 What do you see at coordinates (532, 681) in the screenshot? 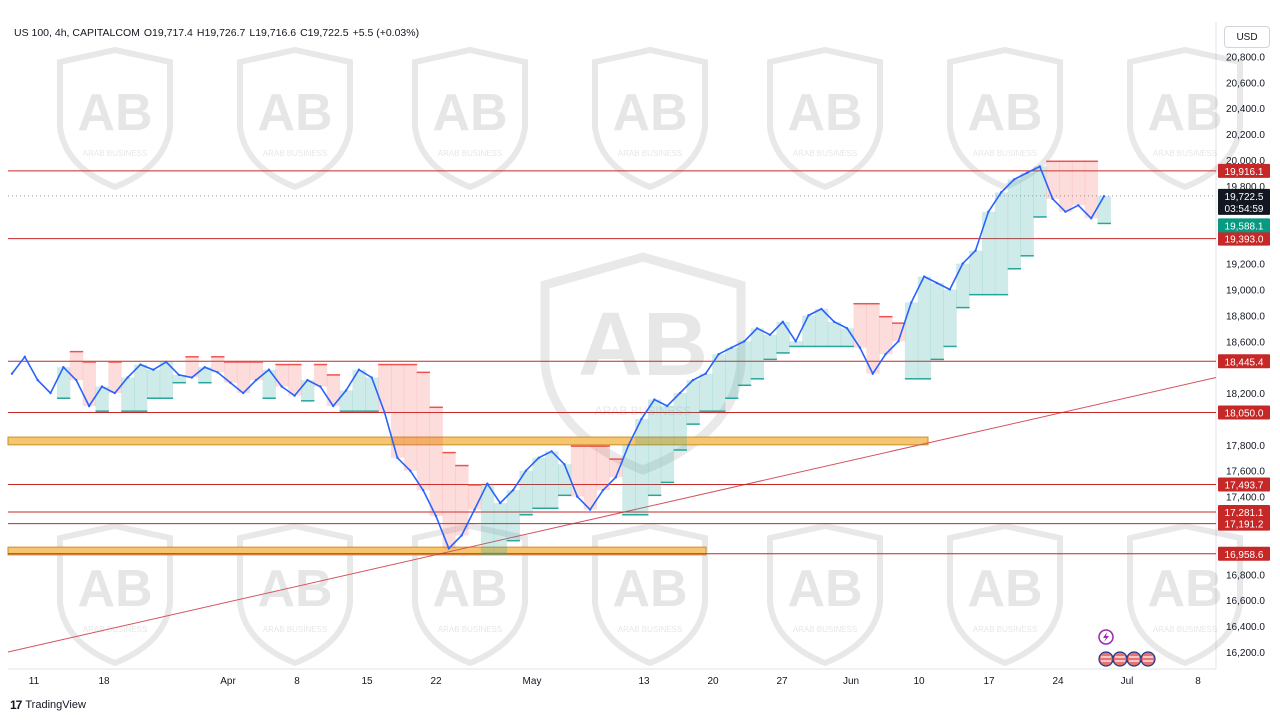
I see `x-tick-label: May` at bounding box center [532, 681].